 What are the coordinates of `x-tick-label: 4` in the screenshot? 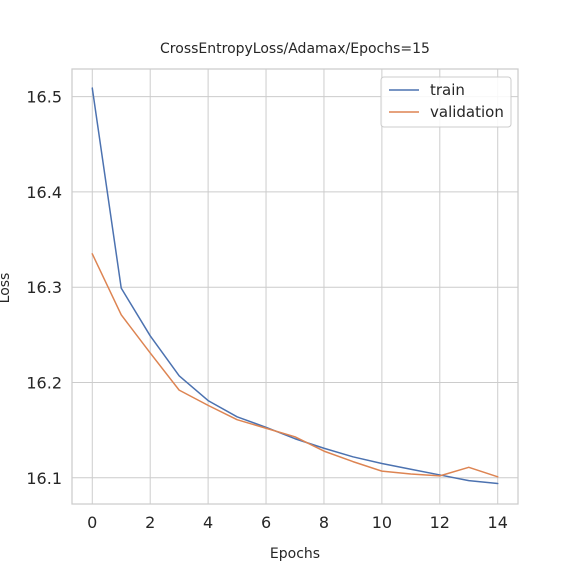 It's located at (208, 522).